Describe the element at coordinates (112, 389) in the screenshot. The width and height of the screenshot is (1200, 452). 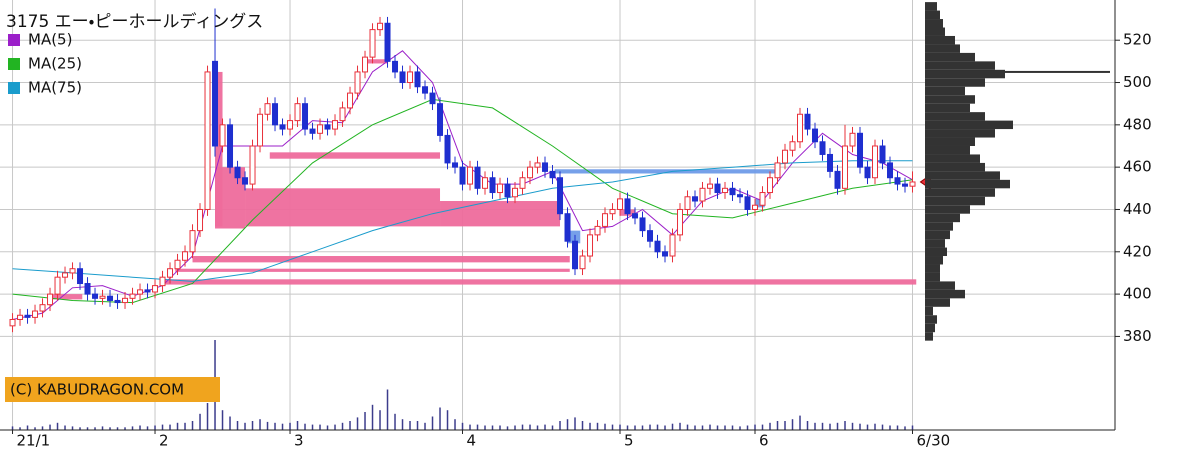
I see `watermark-box` at that location.